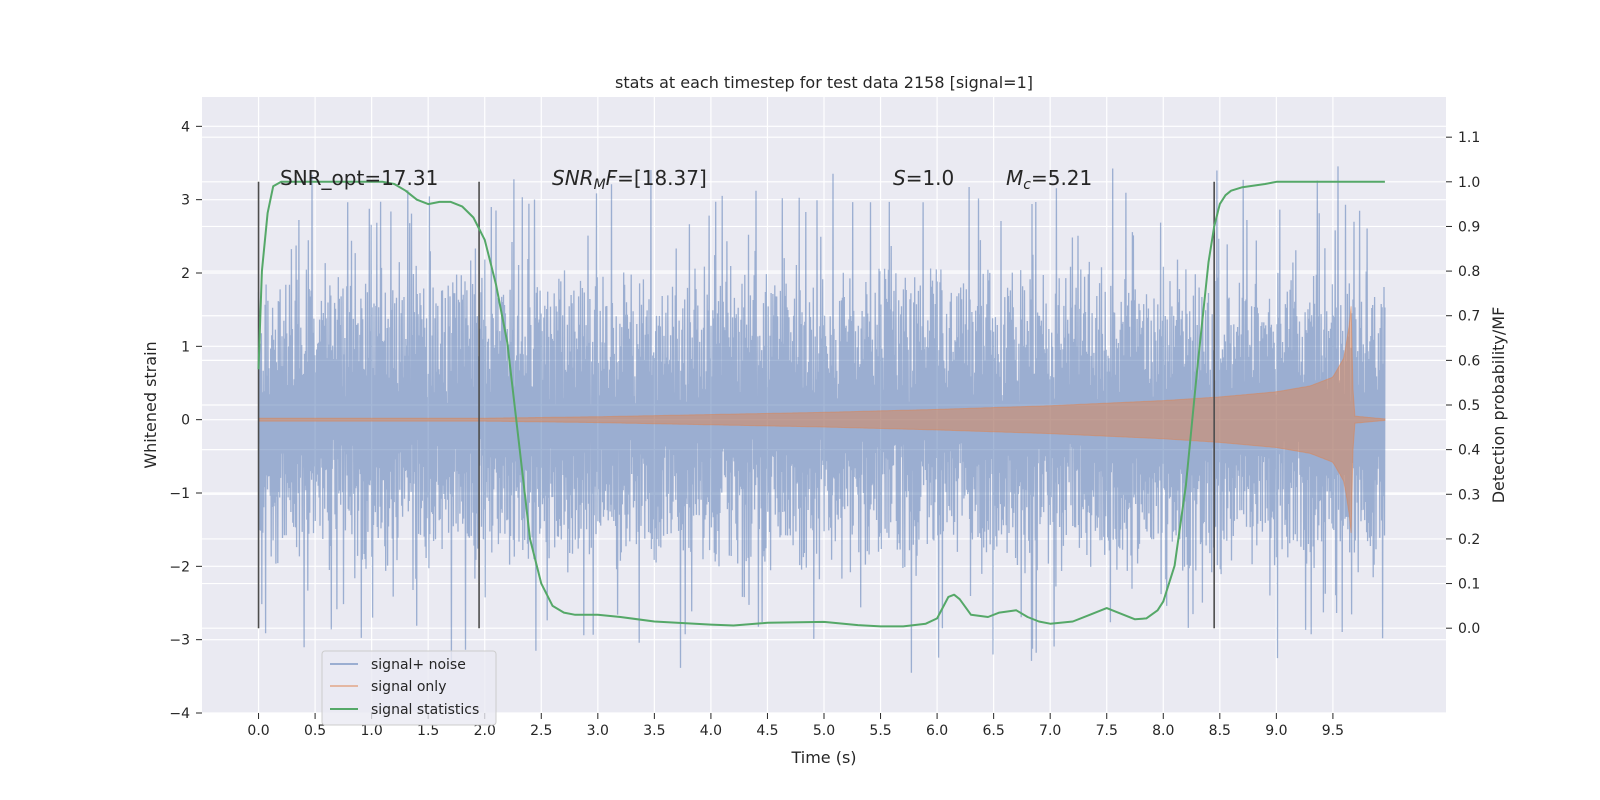 This screenshot has width=1600, height=800. I want to click on annotation-snr-mf-tail: F, so click(612, 178).